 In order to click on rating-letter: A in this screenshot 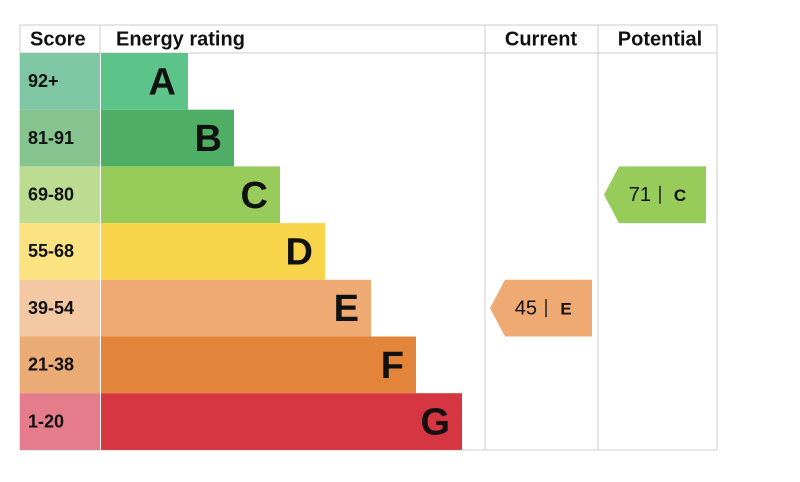, I will do `click(162, 82)`.